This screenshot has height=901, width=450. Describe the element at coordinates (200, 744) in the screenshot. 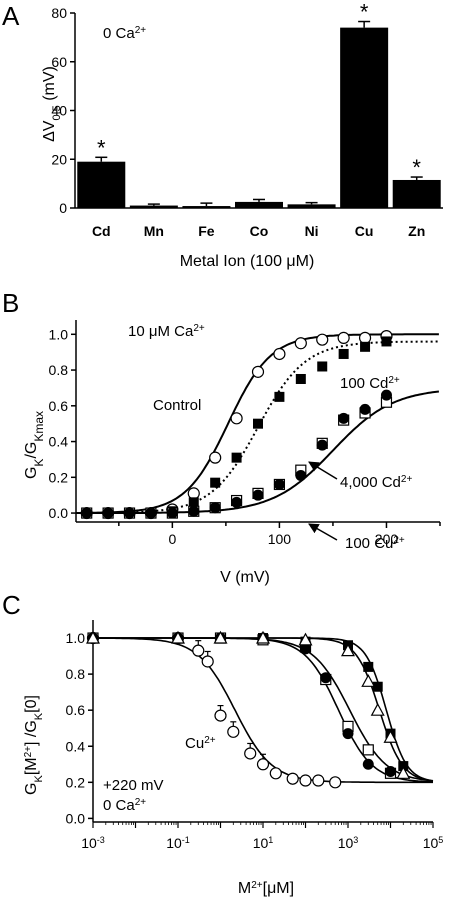

I see `panel-c-label-cu: Cu2+` at that location.